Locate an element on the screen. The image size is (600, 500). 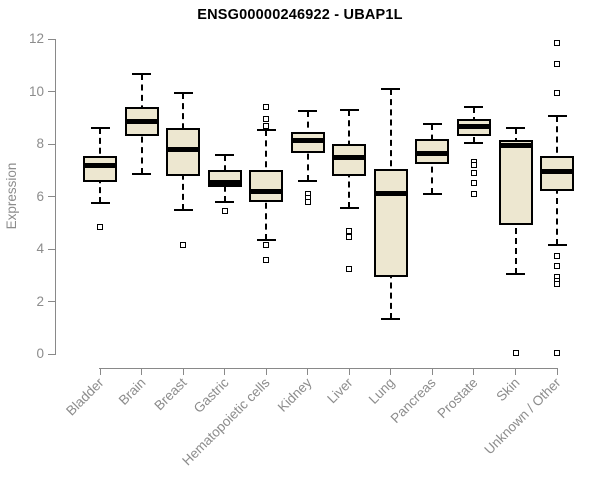
y-tick-label: 4 is located at coordinates (40, 248).